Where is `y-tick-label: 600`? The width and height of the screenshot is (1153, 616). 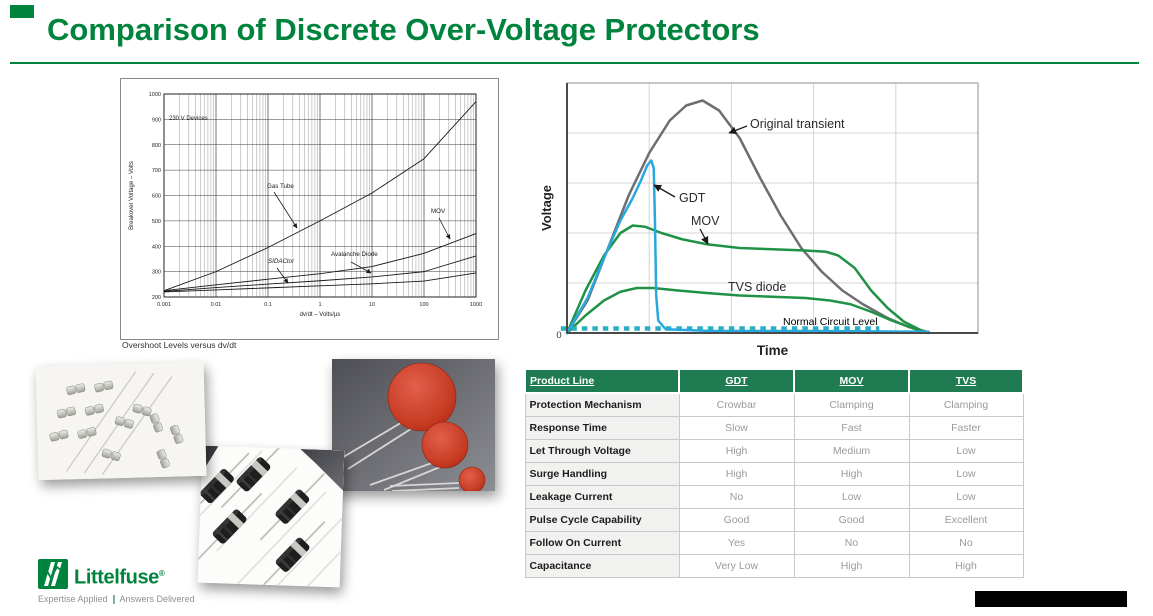
y-tick-label: 600 is located at coordinates (156, 197).